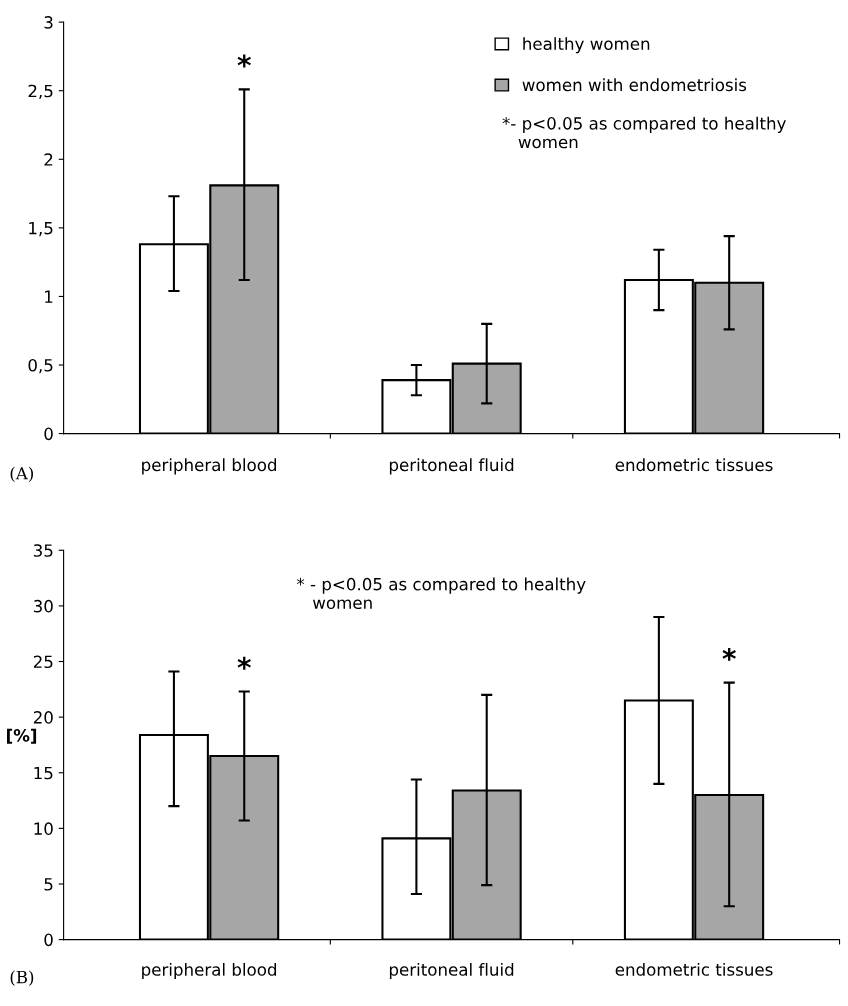  I want to click on y-tick-label: 0,5, so click(40, 366).